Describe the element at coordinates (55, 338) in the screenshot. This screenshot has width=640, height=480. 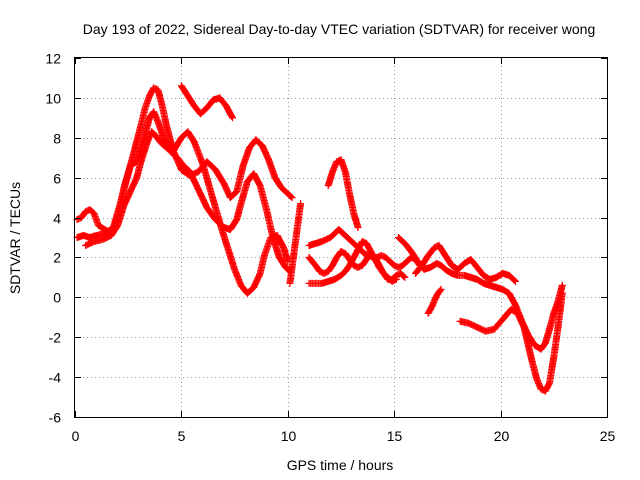
I see `y-tick-label: -2` at that location.